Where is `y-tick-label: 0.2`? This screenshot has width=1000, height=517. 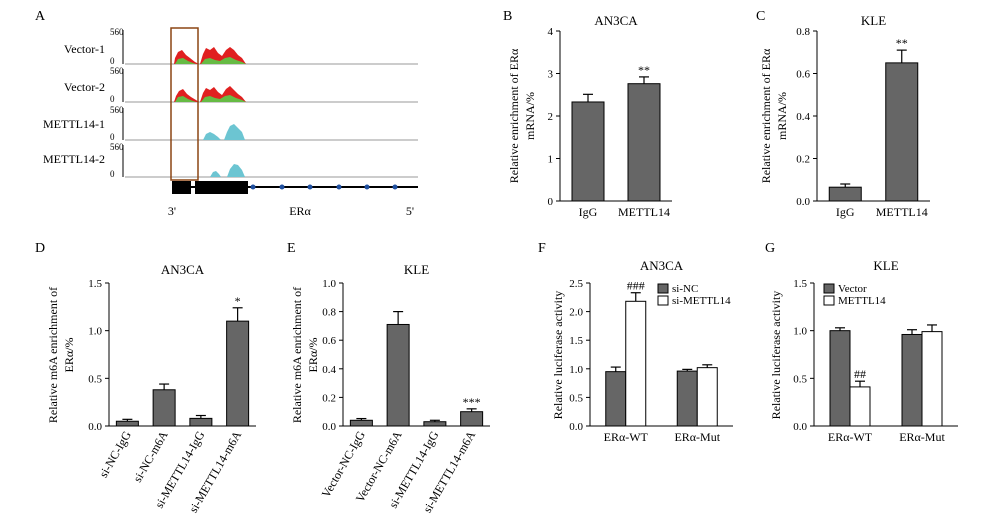
y-tick-label: 0.2 is located at coordinates (329, 398).